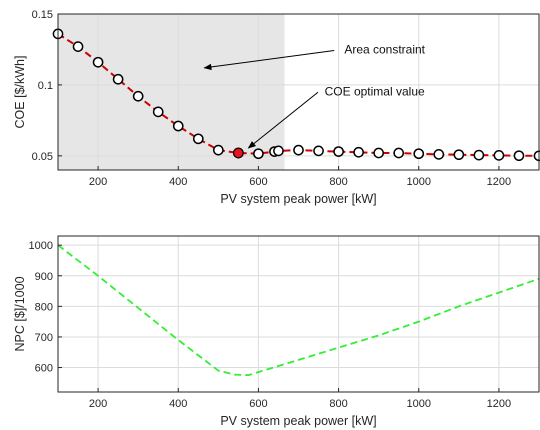 This screenshot has width=540, height=430. Describe the element at coordinates (44, 338) in the screenshot. I see `y-tick-label: 700` at that location.